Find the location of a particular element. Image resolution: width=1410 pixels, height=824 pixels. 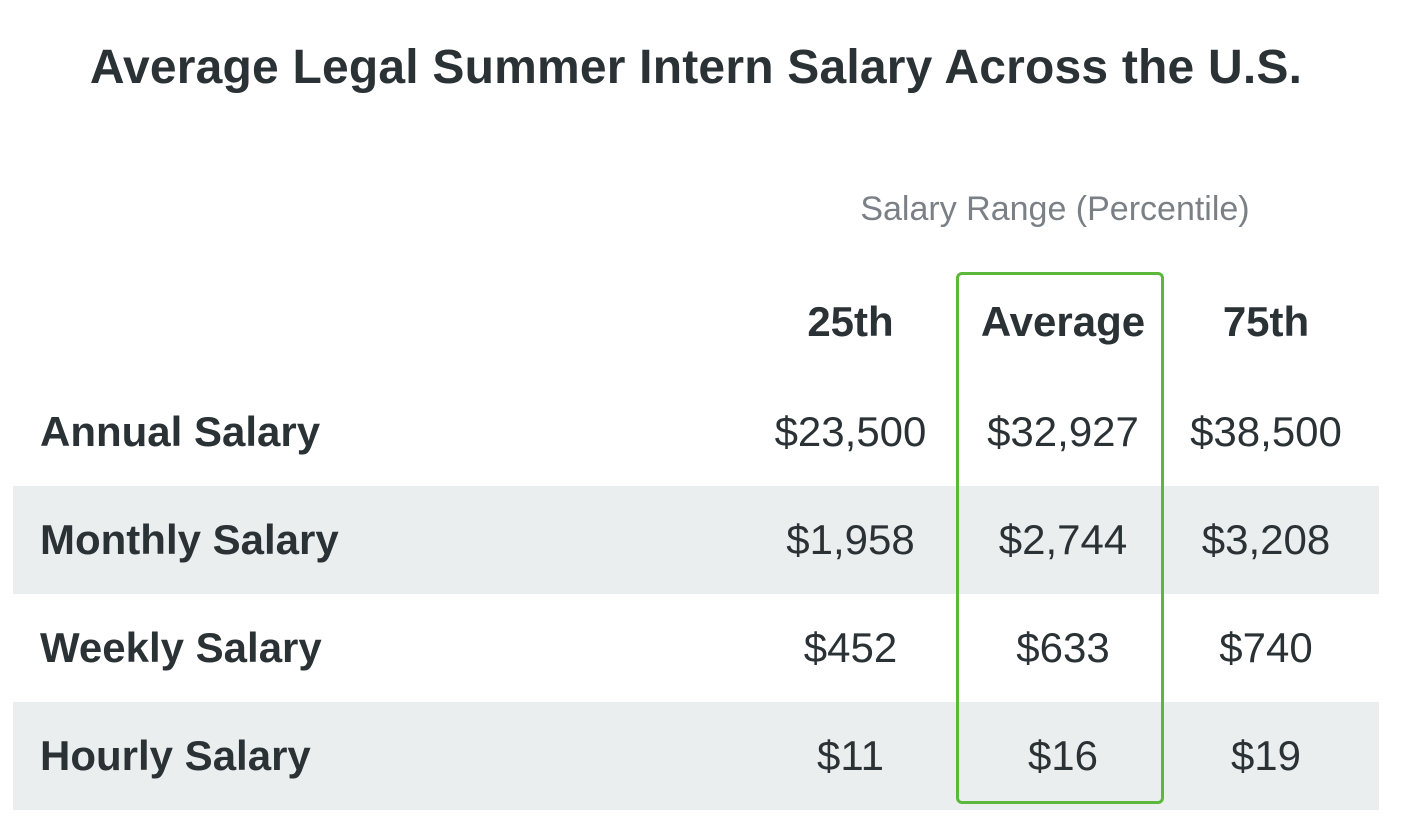

cell-25th: $23,500 is located at coordinates (850, 431).